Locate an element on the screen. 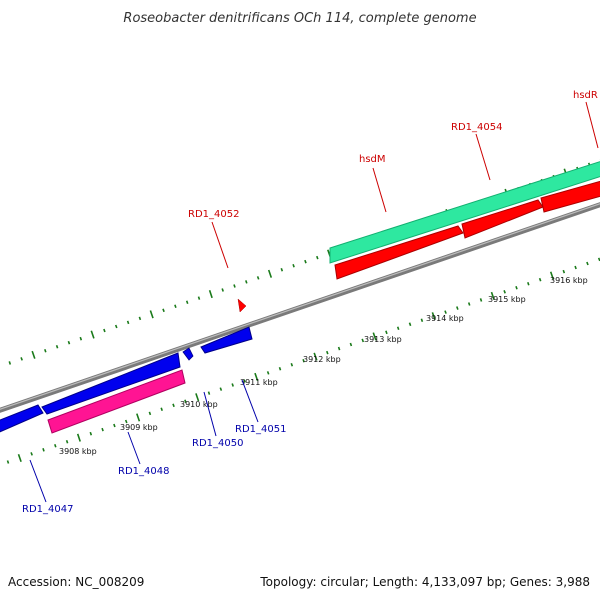  kbp-label: 3911 kbp is located at coordinates (259, 382).